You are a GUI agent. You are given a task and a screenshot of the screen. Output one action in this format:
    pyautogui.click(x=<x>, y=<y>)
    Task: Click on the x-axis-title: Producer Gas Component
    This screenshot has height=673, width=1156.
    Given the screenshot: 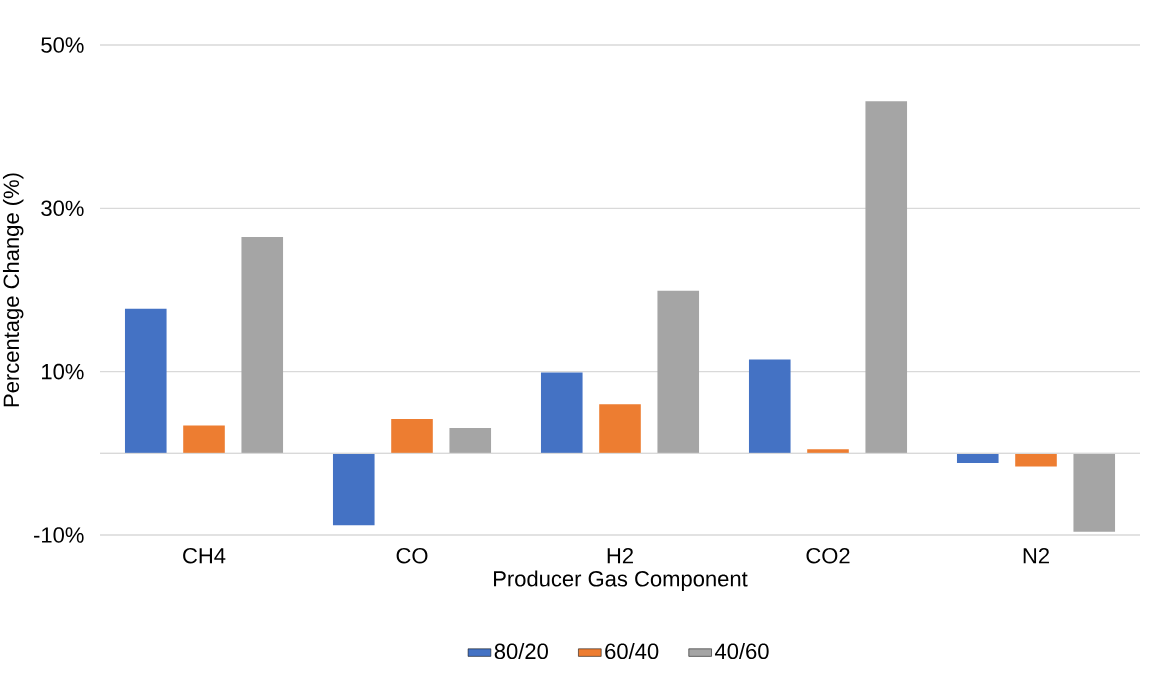 What is the action you would take?
    pyautogui.click(x=621, y=580)
    